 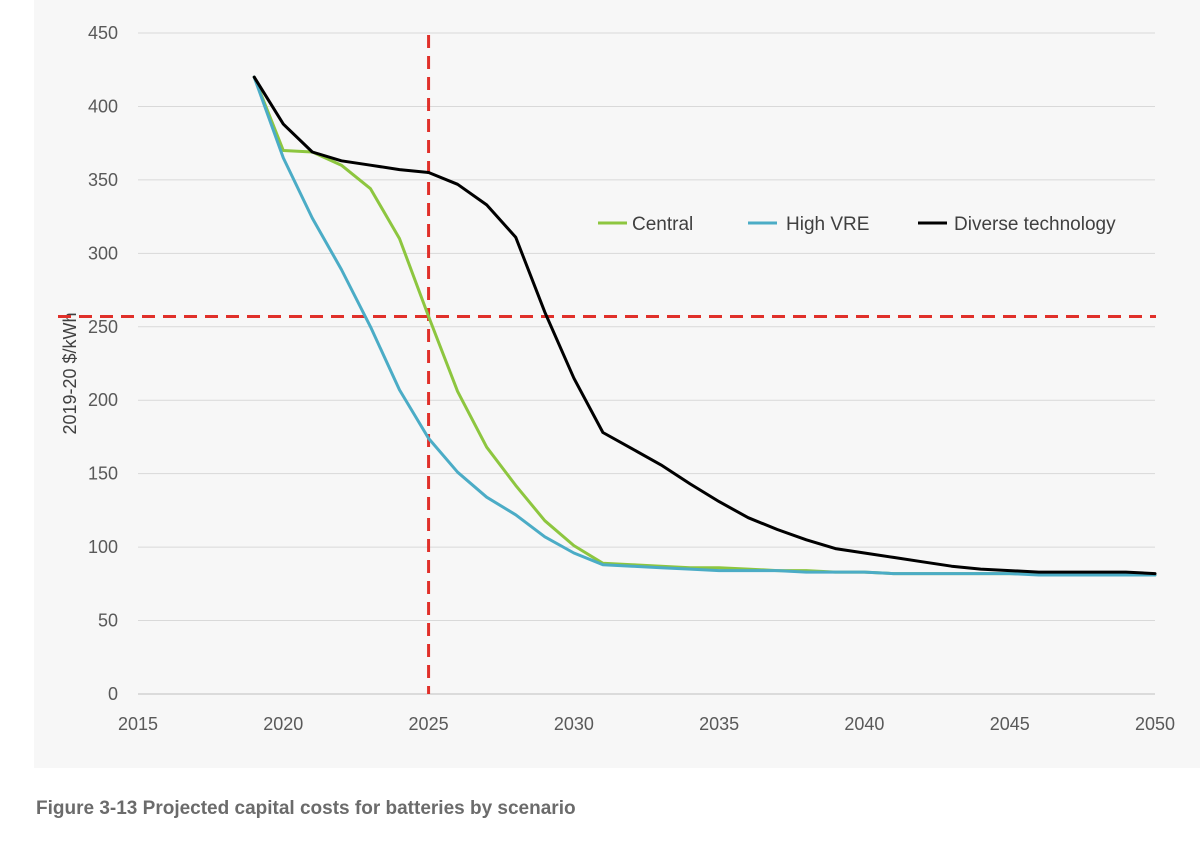 What do you see at coordinates (103, 474) in the screenshot?
I see `y-tick-label: 150` at bounding box center [103, 474].